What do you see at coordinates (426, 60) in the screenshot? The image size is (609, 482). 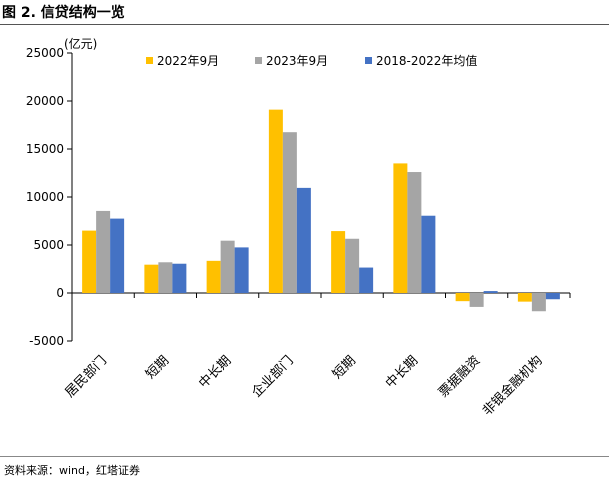 I see `legend-label-3: 2018-2022年均值` at bounding box center [426, 60].